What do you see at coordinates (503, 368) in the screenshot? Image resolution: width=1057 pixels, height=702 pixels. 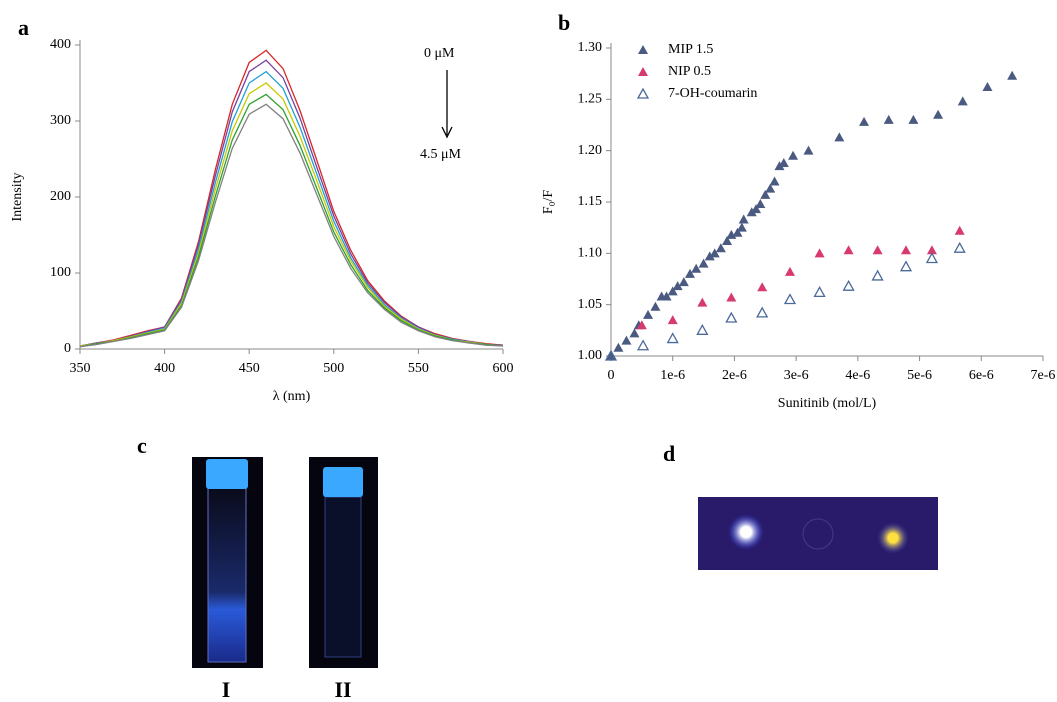 I see `x-tick-label: 600` at bounding box center [503, 368].